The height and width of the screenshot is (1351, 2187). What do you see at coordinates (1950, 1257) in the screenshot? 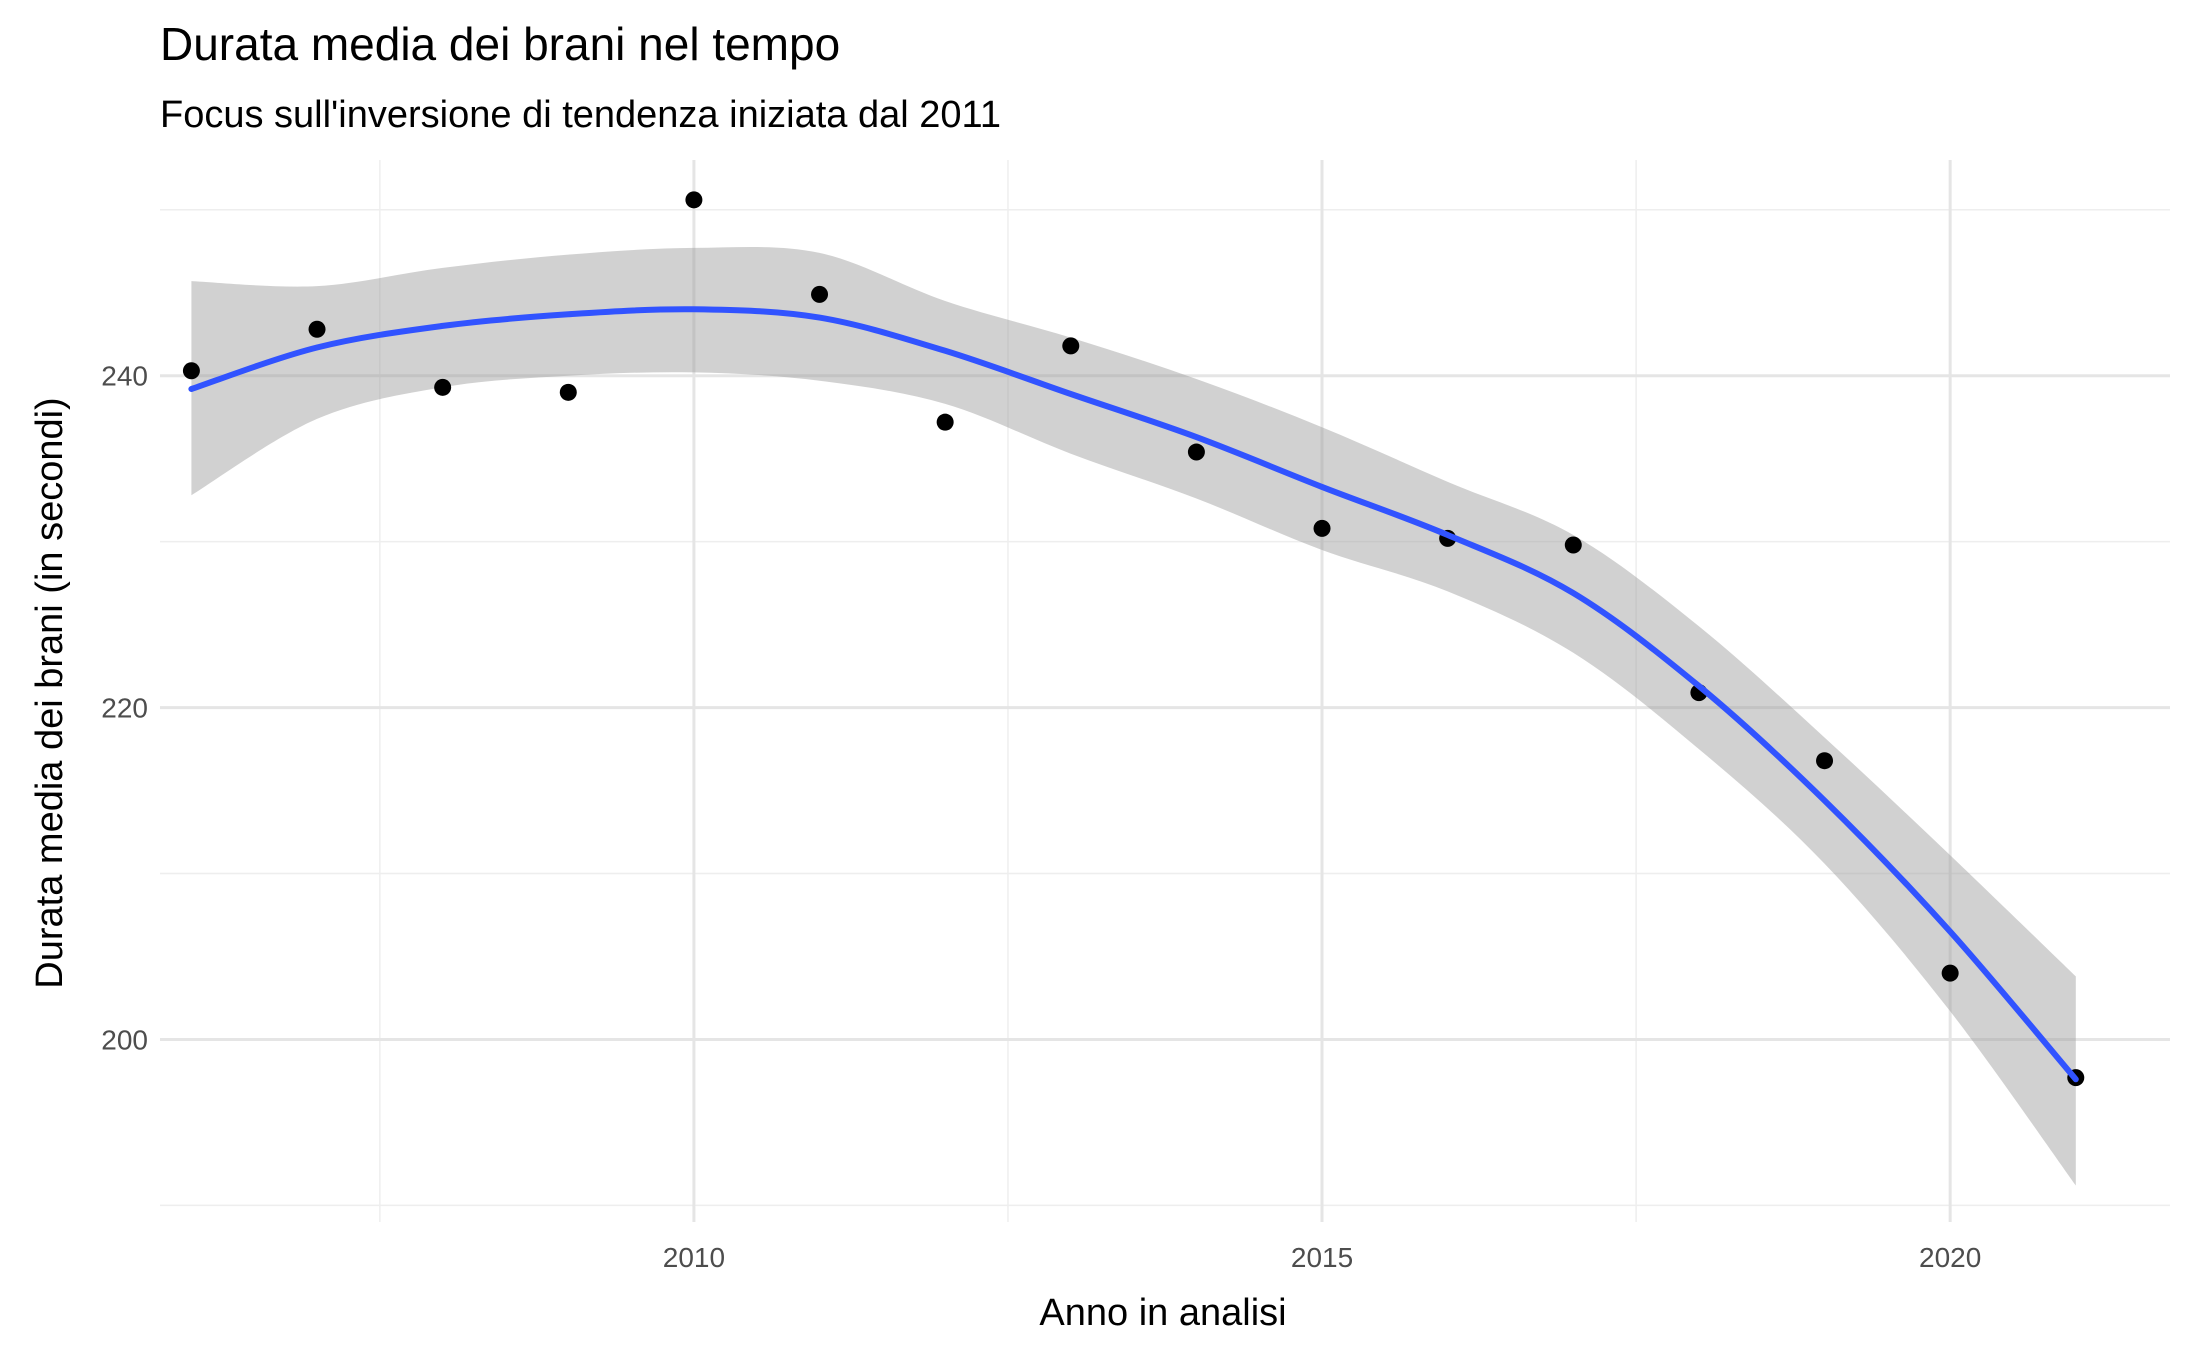
I see `x-tick-label: 2020` at bounding box center [1950, 1257].